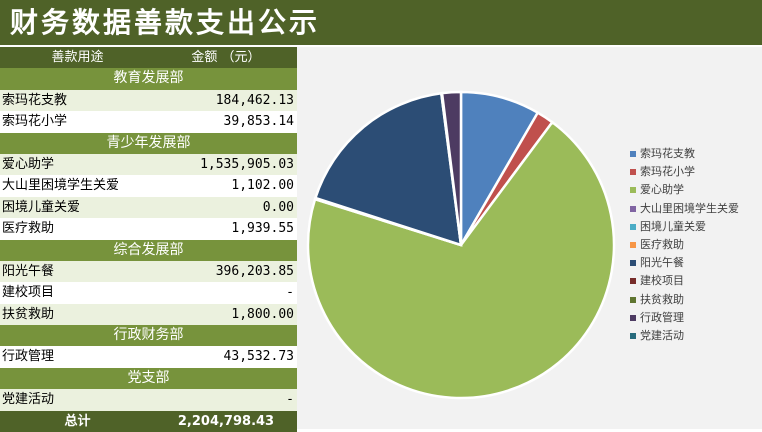 Image resolution: width=762 pixels, height=432 pixels. I want to click on table-header: 善款用途 金额 （元）, so click(148, 58).